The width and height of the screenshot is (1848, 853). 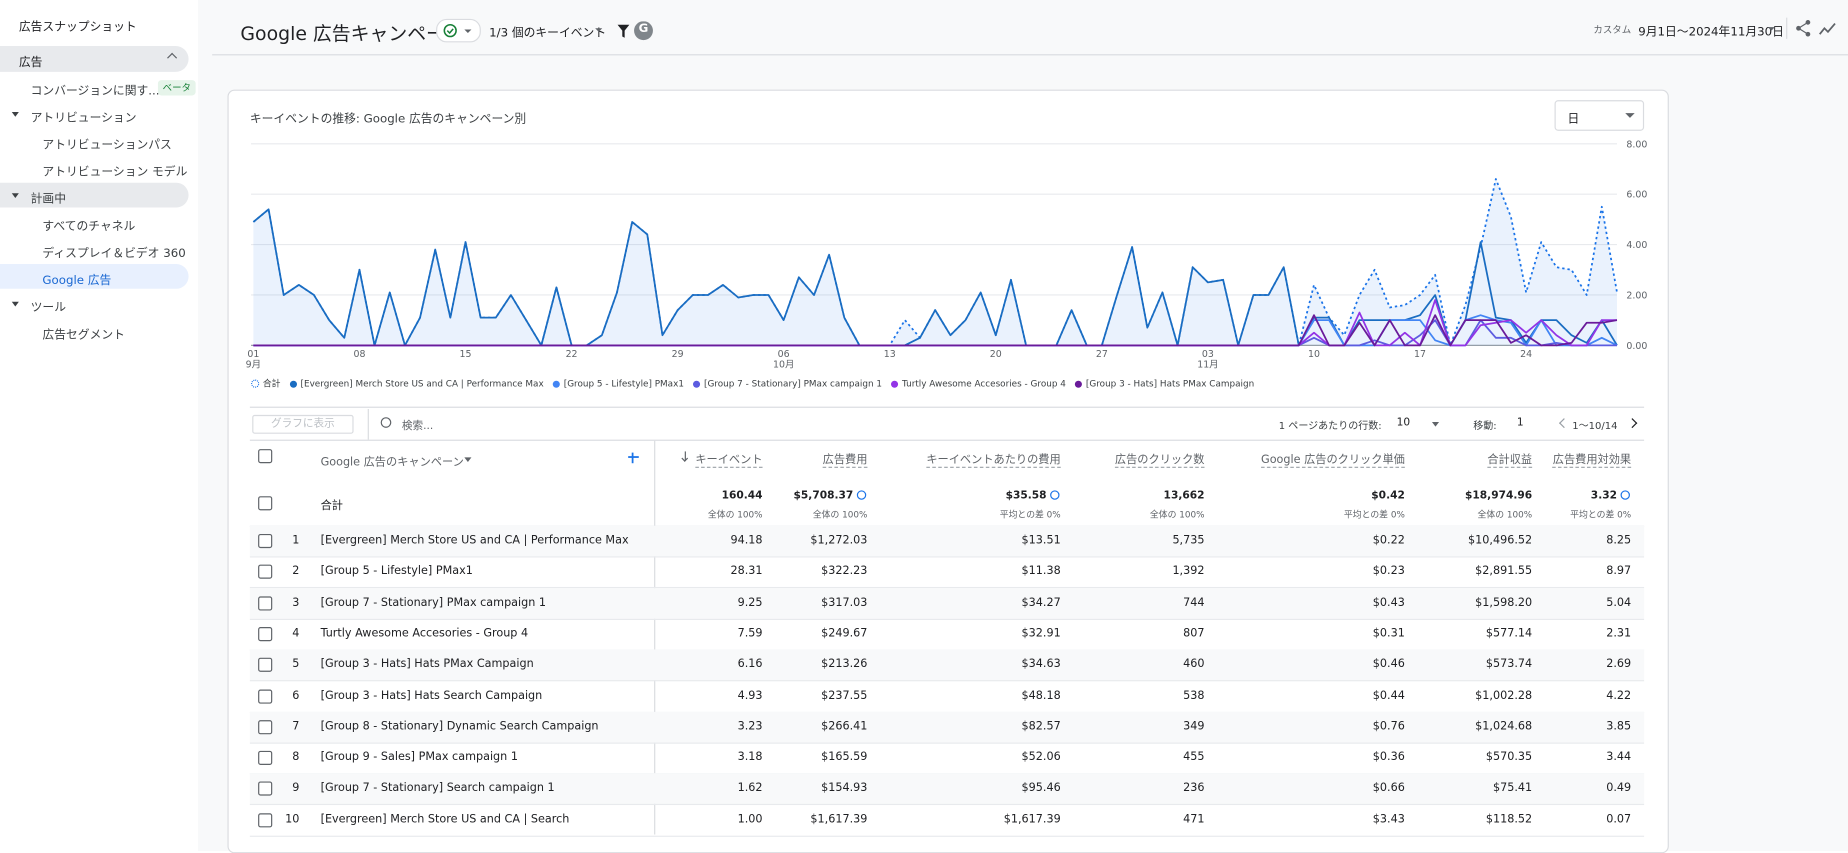 I want to click on metric-cell: $237.55, so click(x=844, y=695).